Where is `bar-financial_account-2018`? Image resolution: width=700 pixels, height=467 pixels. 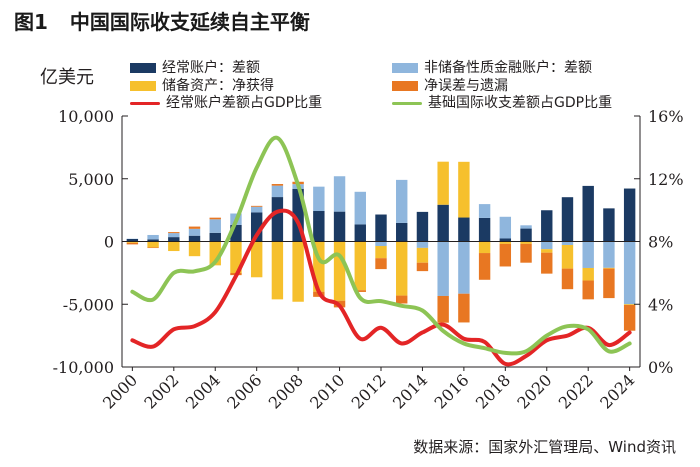 bar-financial_account-2018 is located at coordinates (505, 227).